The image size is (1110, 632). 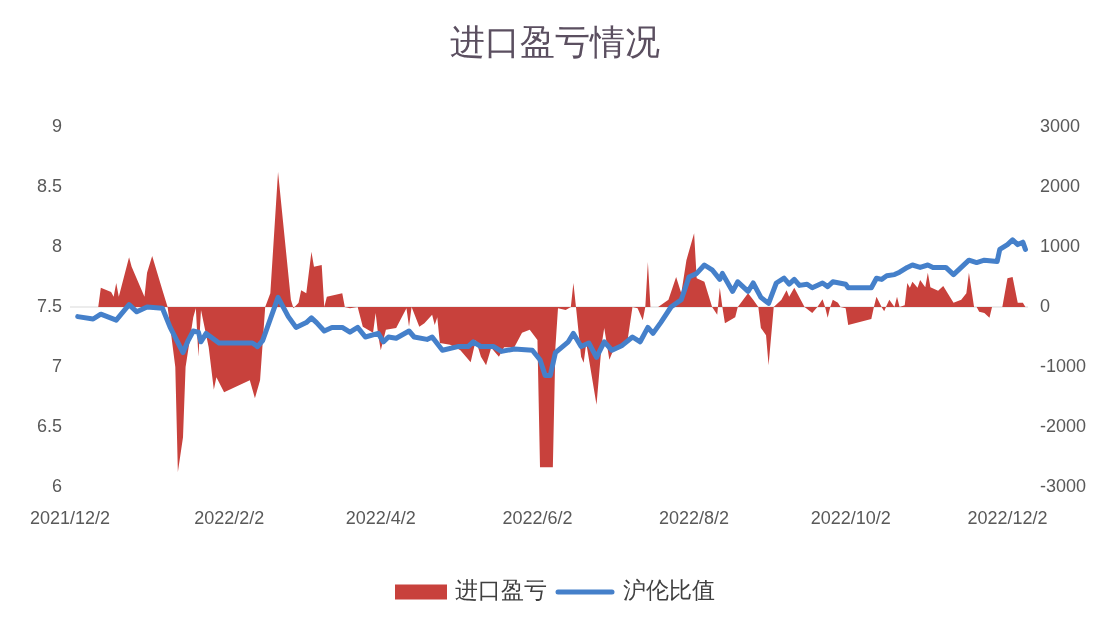 I want to click on y2-tick-label: 3000, so click(x=1060, y=125).